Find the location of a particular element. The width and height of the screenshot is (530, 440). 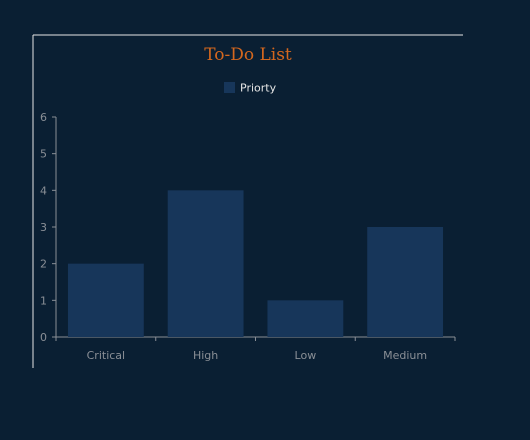

x-tick-label: Critical is located at coordinates (106, 355).